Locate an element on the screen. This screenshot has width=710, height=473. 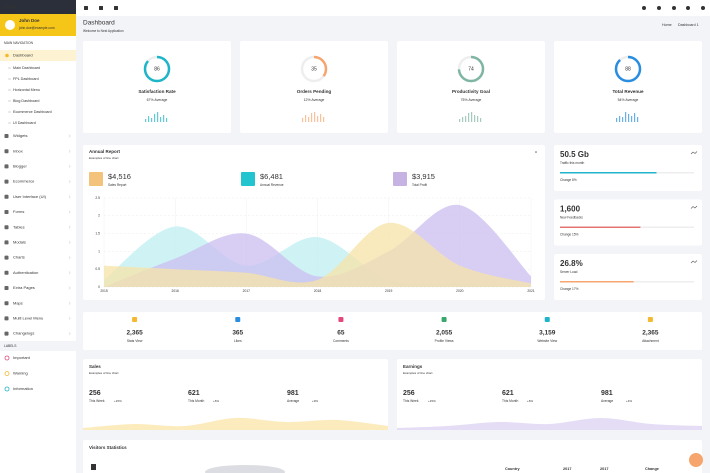
nav-item: Extra Pages is located at coordinates (24, 287).